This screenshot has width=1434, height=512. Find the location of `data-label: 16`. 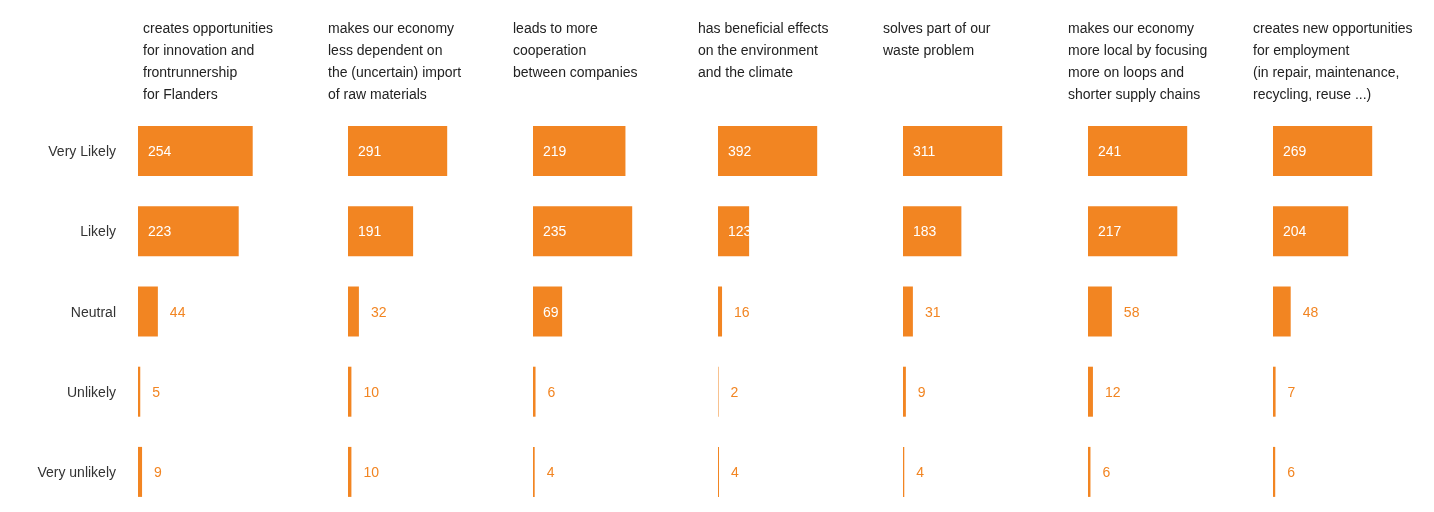

data-label: 16 is located at coordinates (742, 311).